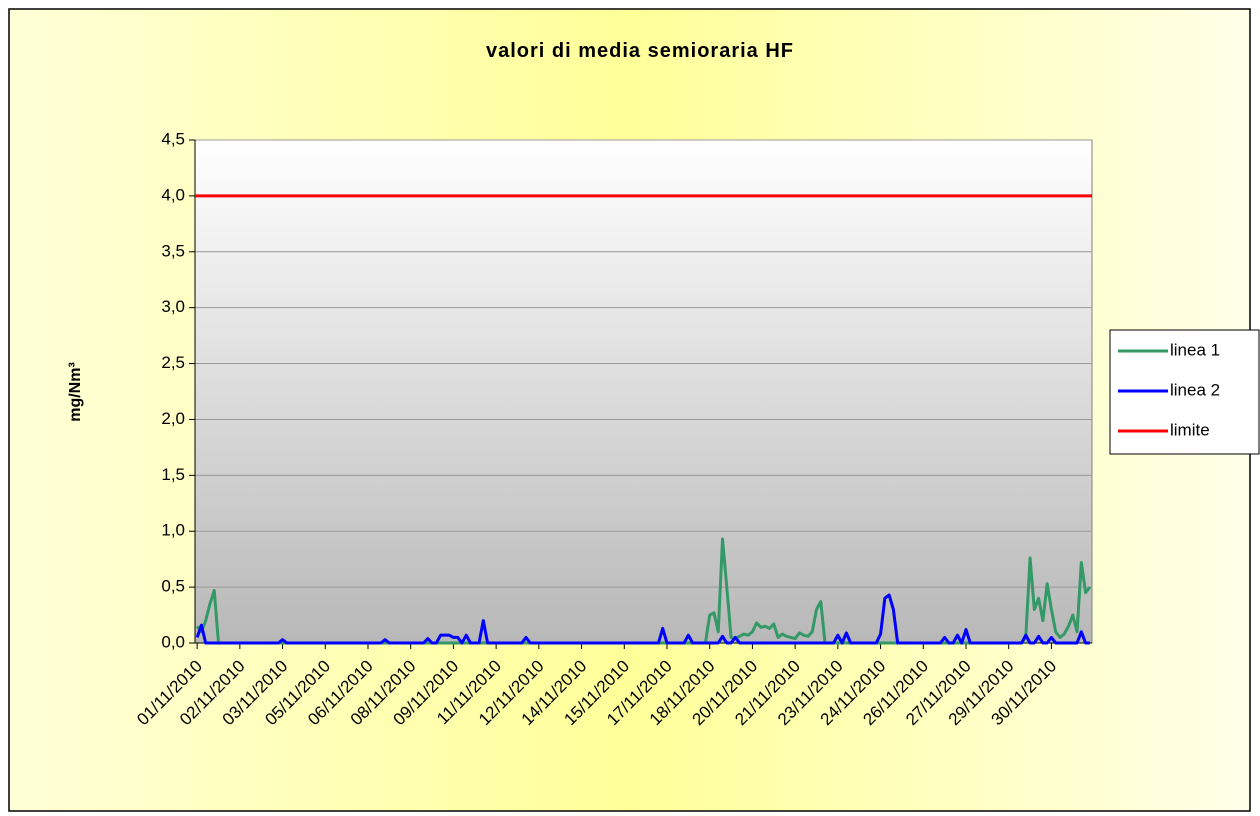  Describe the element at coordinates (173, 194) in the screenshot. I see `y-tick-label: 4,0` at that location.